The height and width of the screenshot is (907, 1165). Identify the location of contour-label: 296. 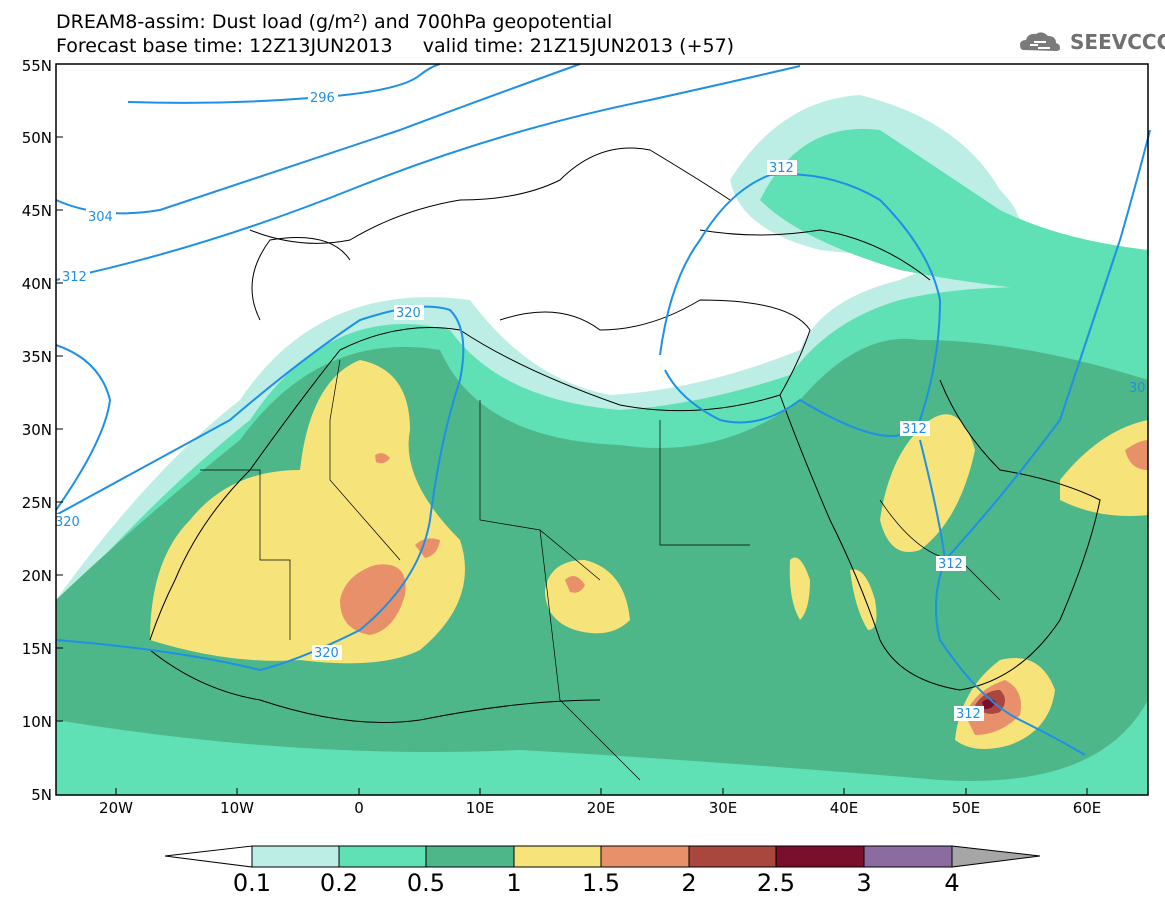
(322, 98).